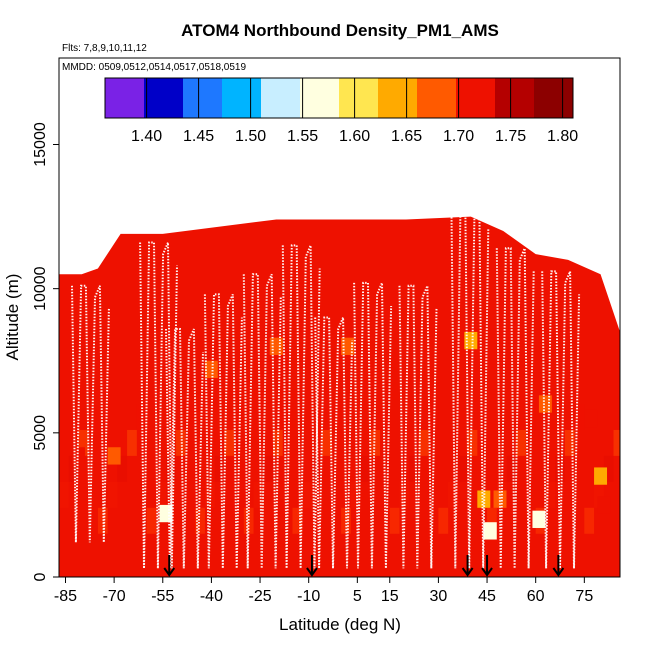 This screenshot has width=650, height=650. I want to click on colorbar-tick-label: 1.65, so click(406, 136).